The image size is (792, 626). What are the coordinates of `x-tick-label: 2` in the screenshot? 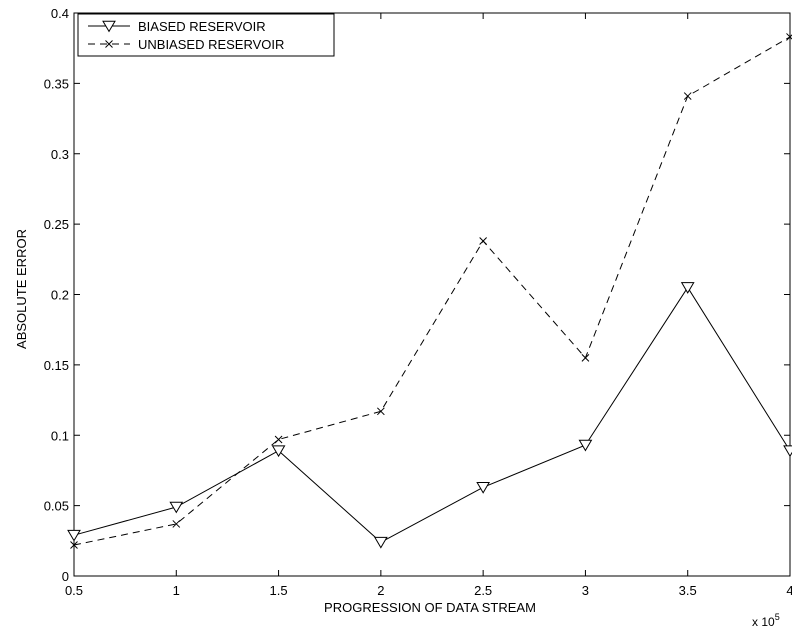 It's located at (380, 590).